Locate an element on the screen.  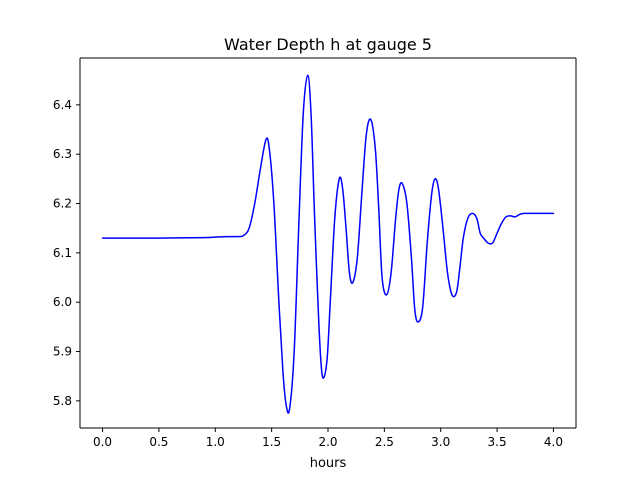
y-axis-ticks: 5.8 5.9 6.0 6.1 6.2 6.3 6.4 is located at coordinates (66, 253).